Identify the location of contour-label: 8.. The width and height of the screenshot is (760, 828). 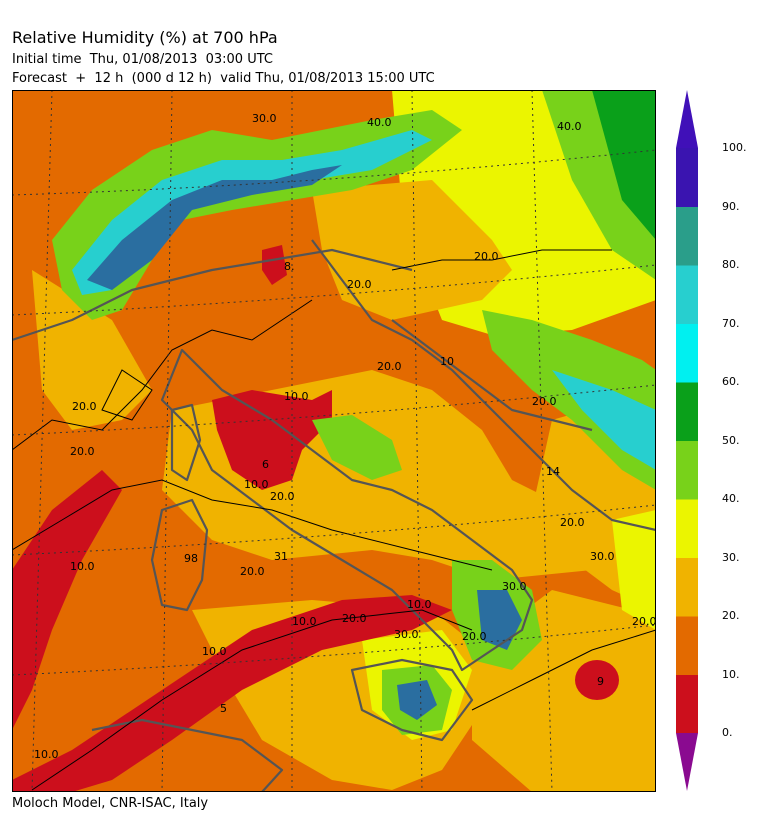
(289, 266).